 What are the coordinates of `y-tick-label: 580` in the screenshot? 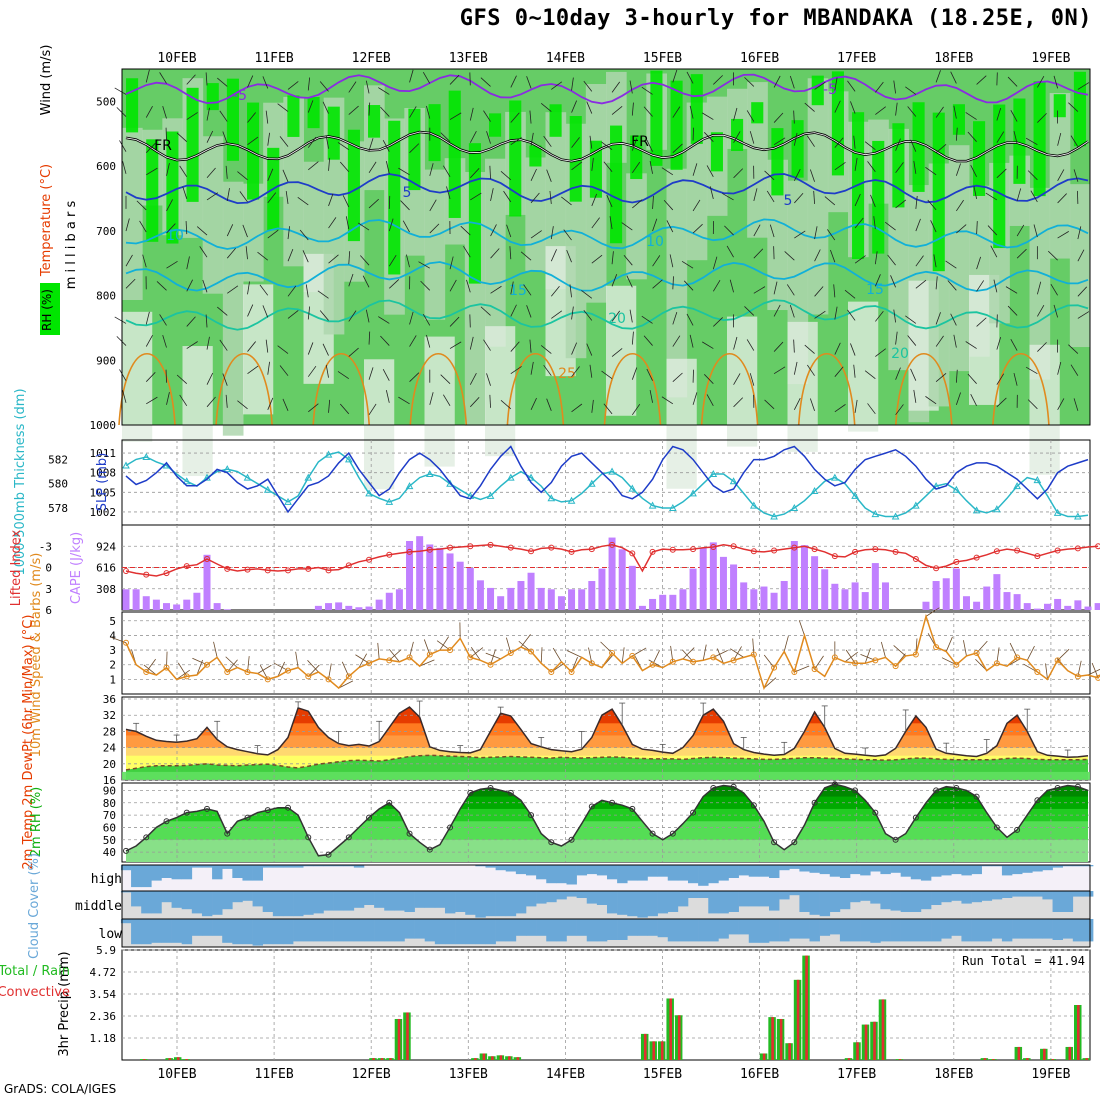 It's located at (58, 484).